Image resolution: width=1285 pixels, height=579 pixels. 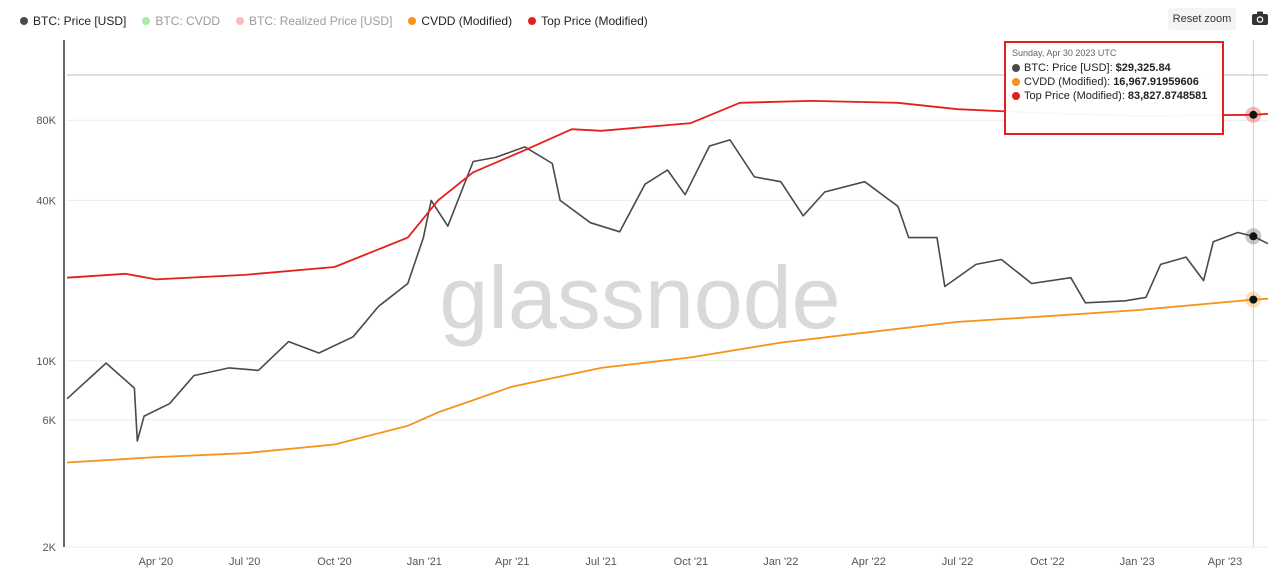 I want to click on tooltip-date: Sunday, Apr 30 2023 UTC, so click(x=1064, y=53).